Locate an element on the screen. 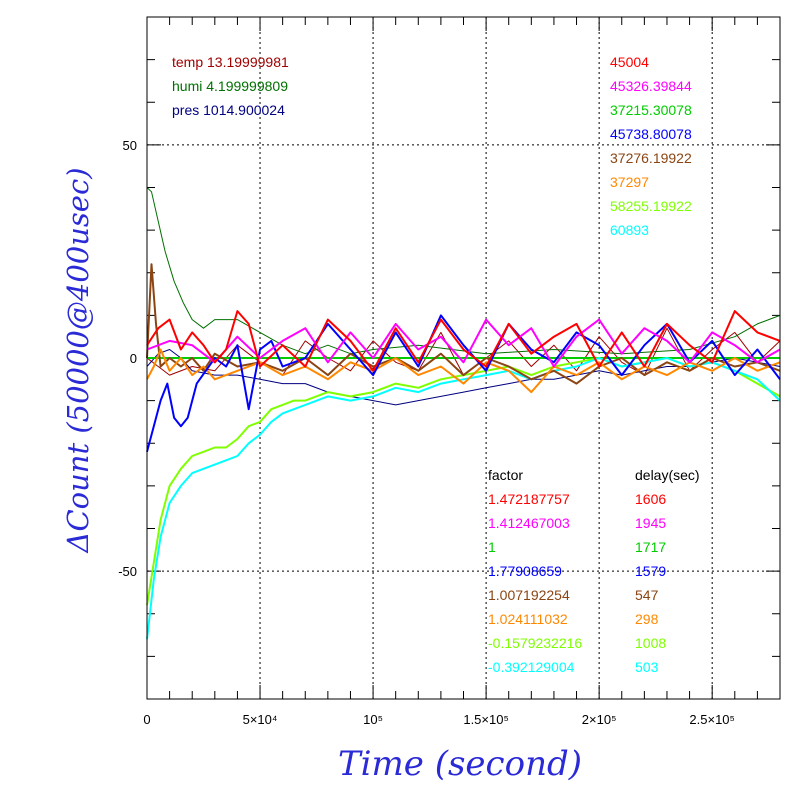 The width and height of the screenshot is (797, 797). factor-5: 1.007192254 is located at coordinates (529, 595).